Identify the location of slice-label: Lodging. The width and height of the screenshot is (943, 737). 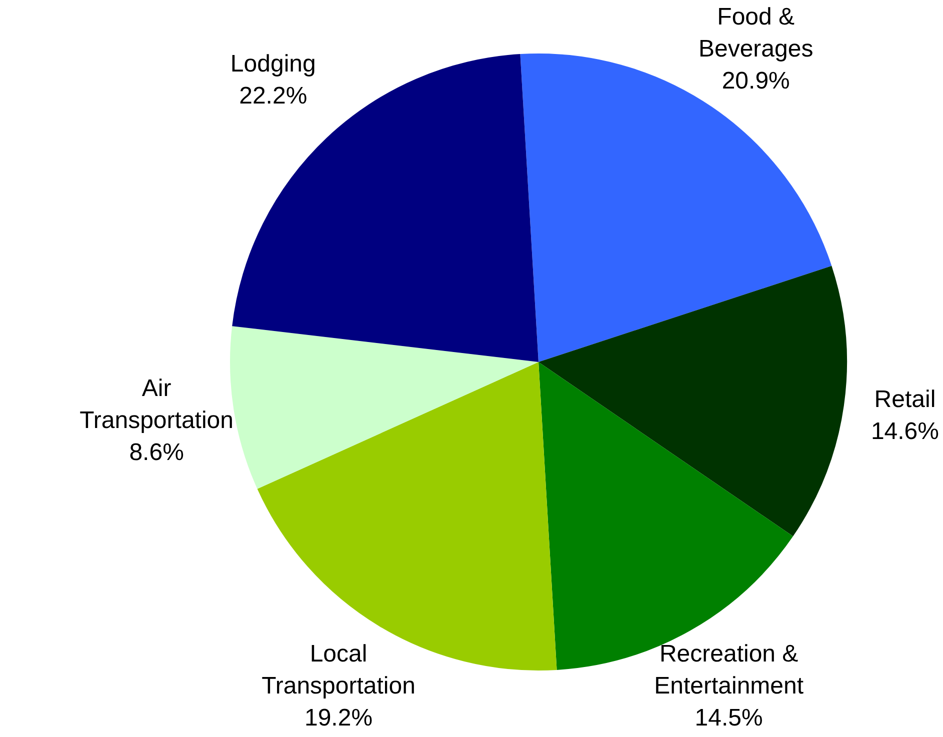
(273, 64).